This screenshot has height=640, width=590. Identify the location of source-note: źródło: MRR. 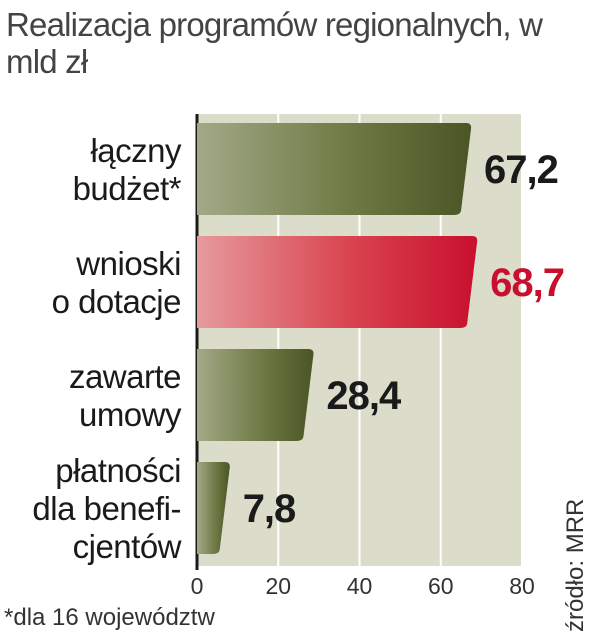
(575, 565).